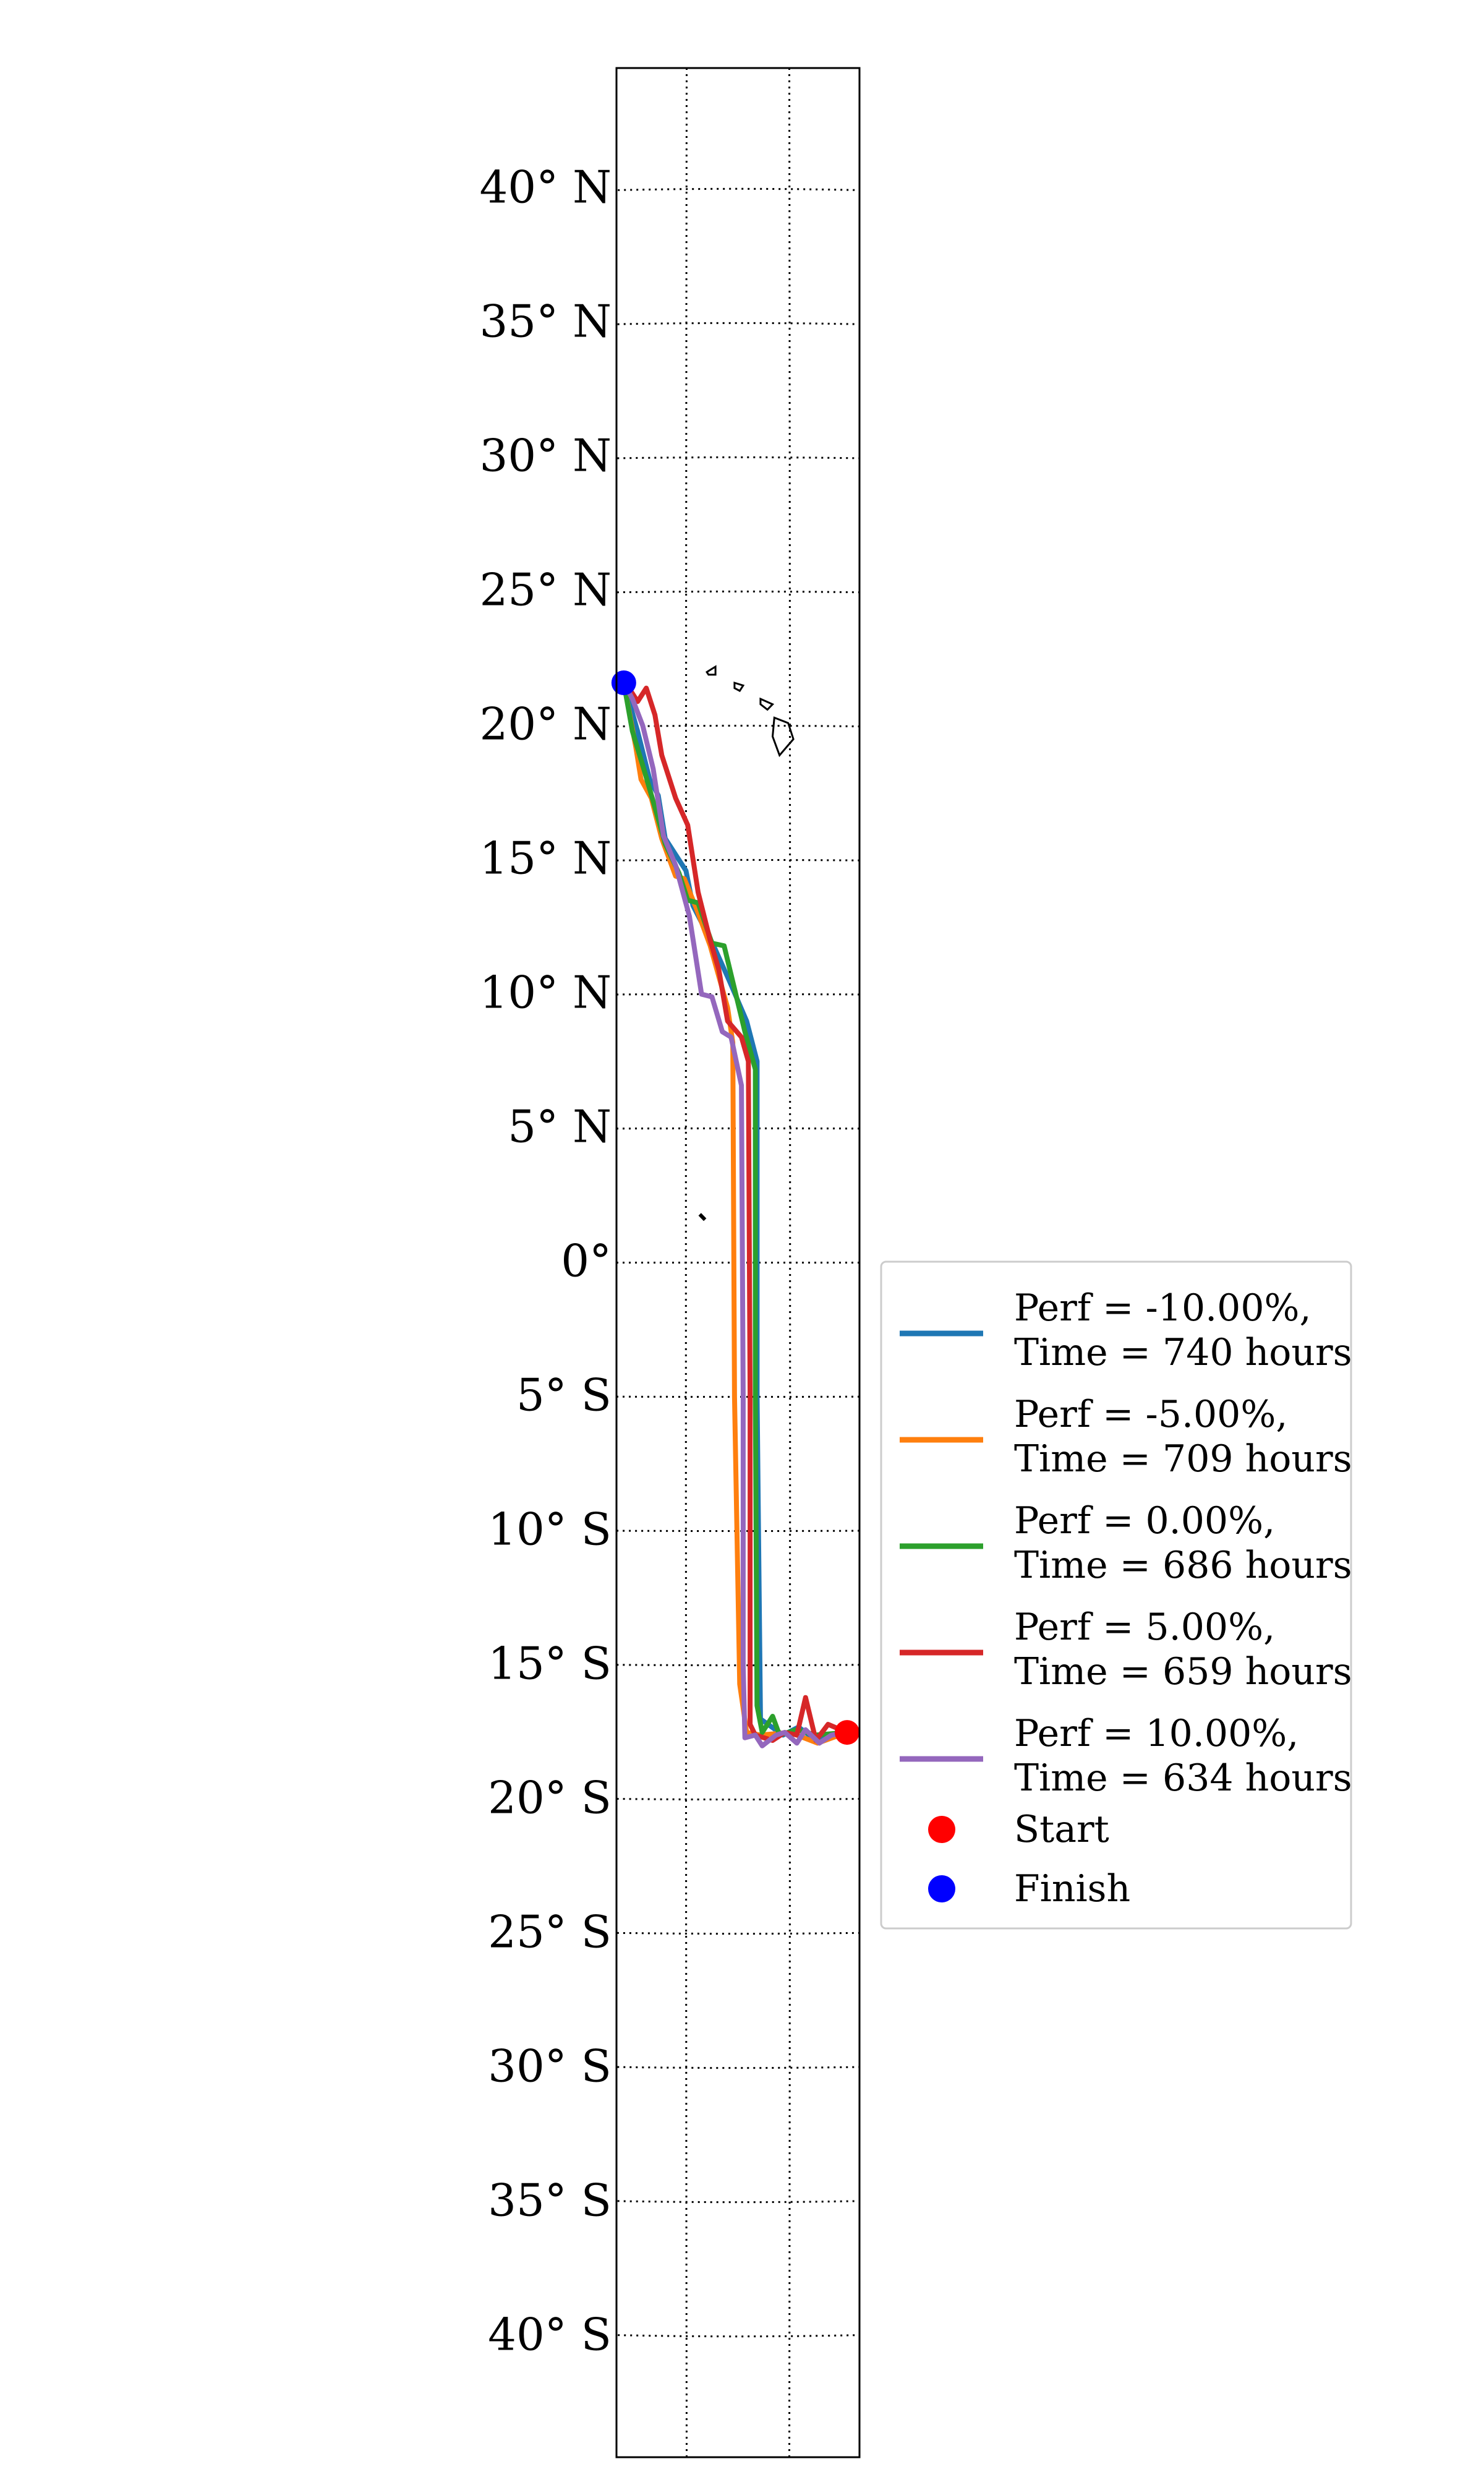 The image size is (1484, 2477). Describe the element at coordinates (703, 1217) in the screenshot. I see `coastline-kiribati-islet` at that location.